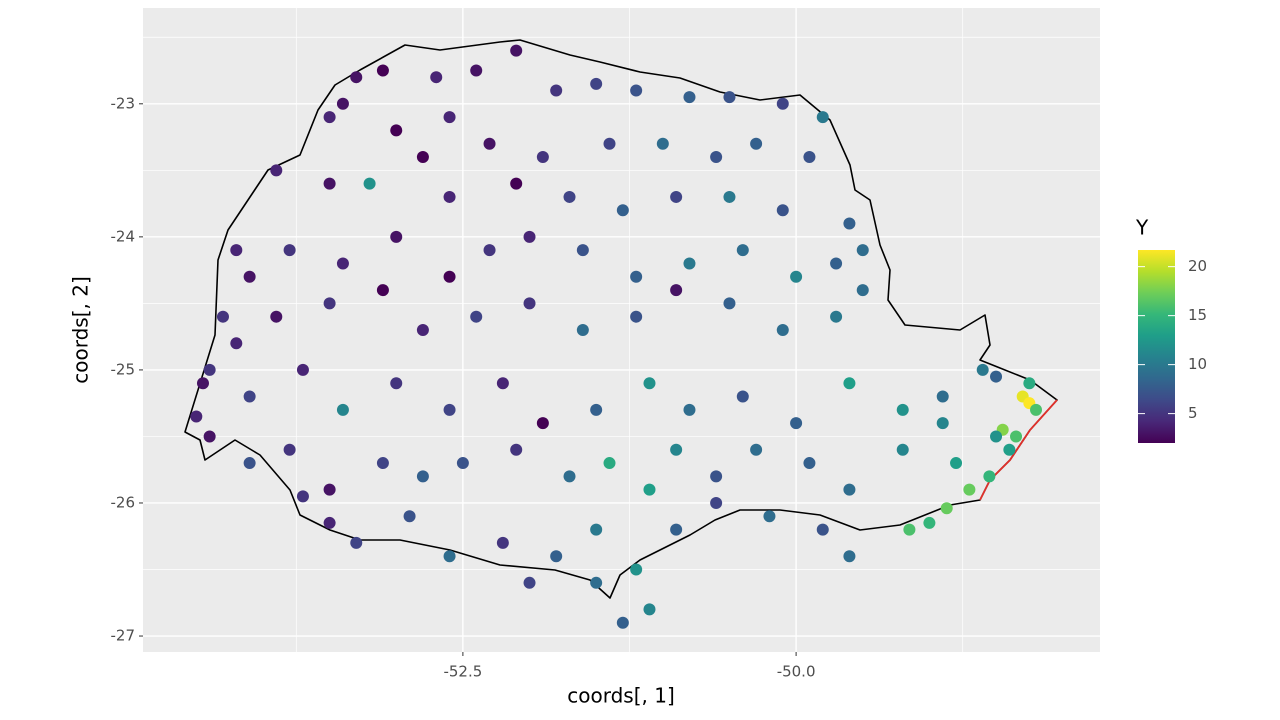  I want to click on y-tick-label: -24, so click(123, 236).